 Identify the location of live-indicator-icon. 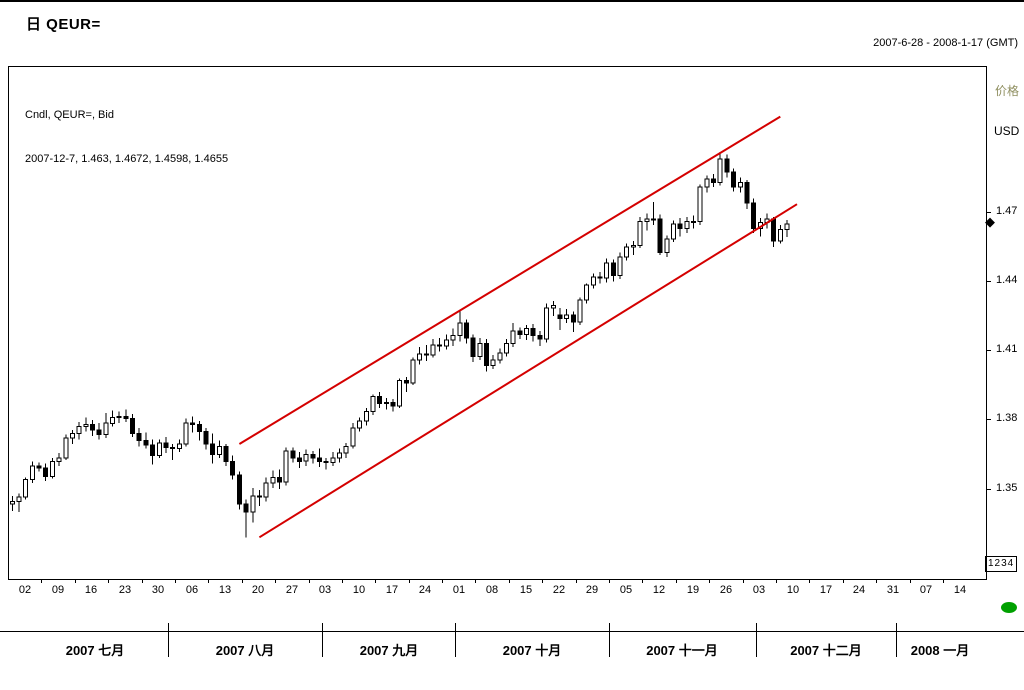
(1009, 607).